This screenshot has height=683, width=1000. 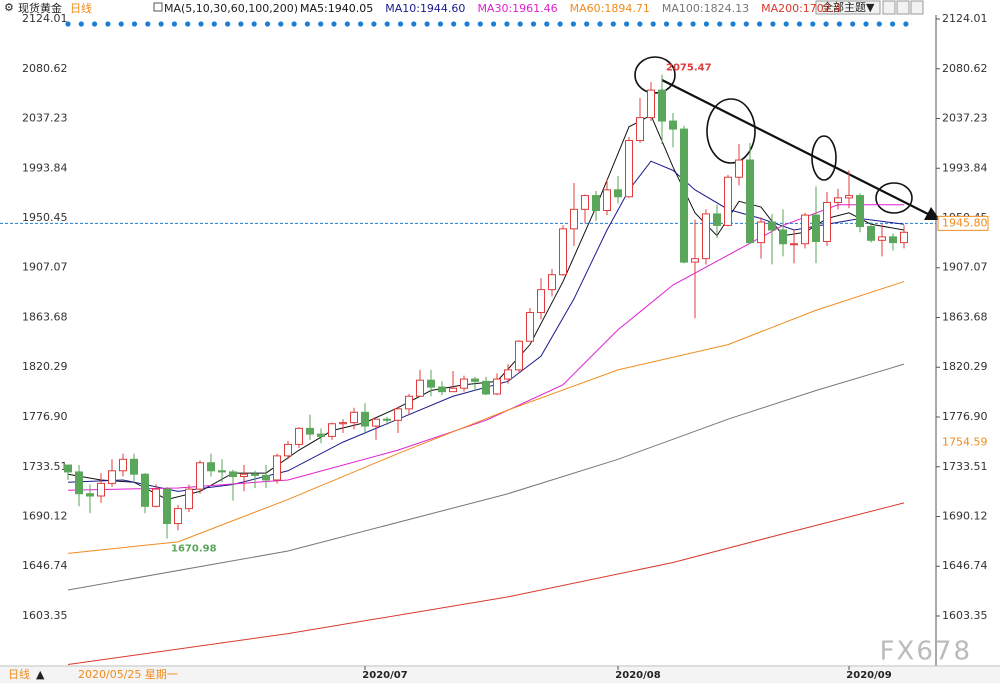 What do you see at coordinates (384, 675) in the screenshot?
I see `x-tick-label: 2020/07` at bounding box center [384, 675].